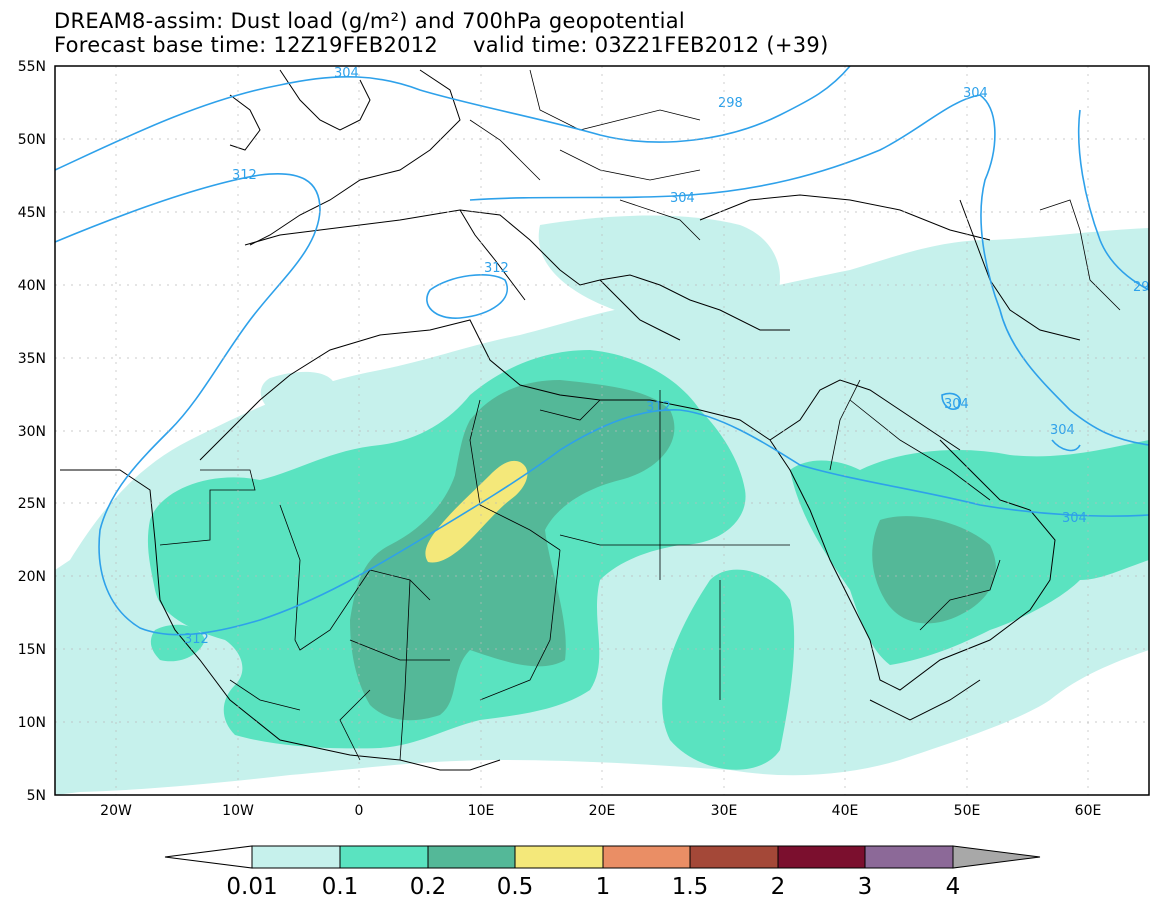 This screenshot has width=1165, height=907. I want to click on dust-region-dense, so click(512, 550).